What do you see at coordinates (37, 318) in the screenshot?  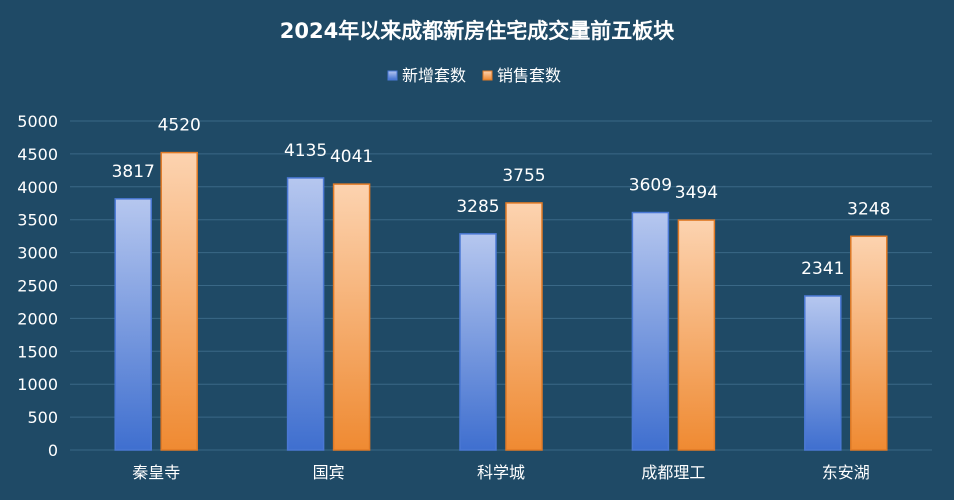 I see `y-tick-label: 2000` at bounding box center [37, 318].